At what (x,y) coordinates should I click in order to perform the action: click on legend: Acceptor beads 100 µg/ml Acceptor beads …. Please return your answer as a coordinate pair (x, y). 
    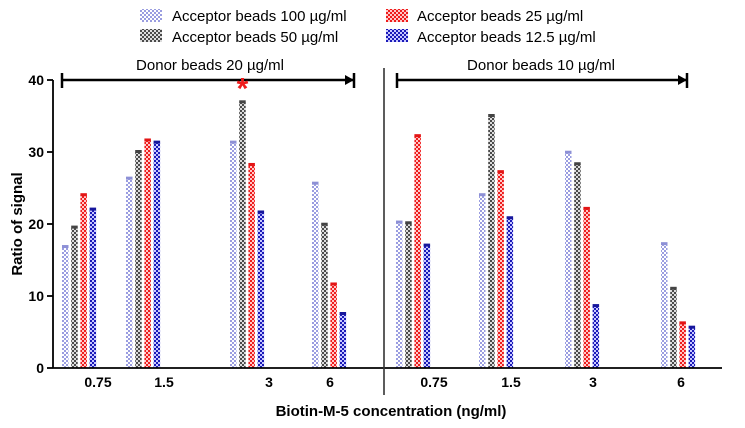
    Looking at the image, I should click on (368, 27).